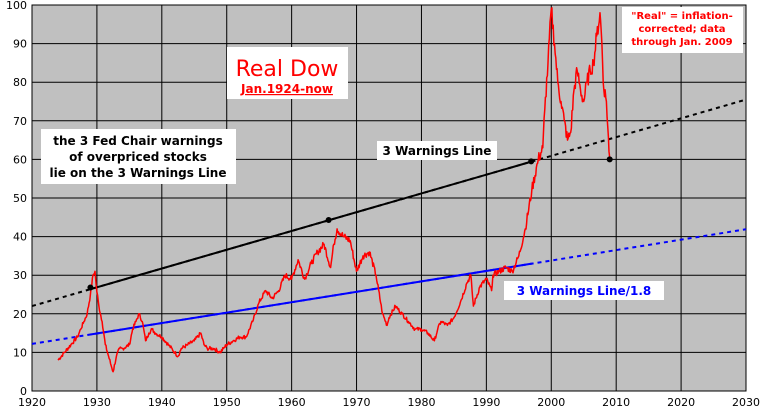 Image resolution: width=760 pixels, height=410 pixels. I want to click on warnings-line-label-box, so click(437, 150).